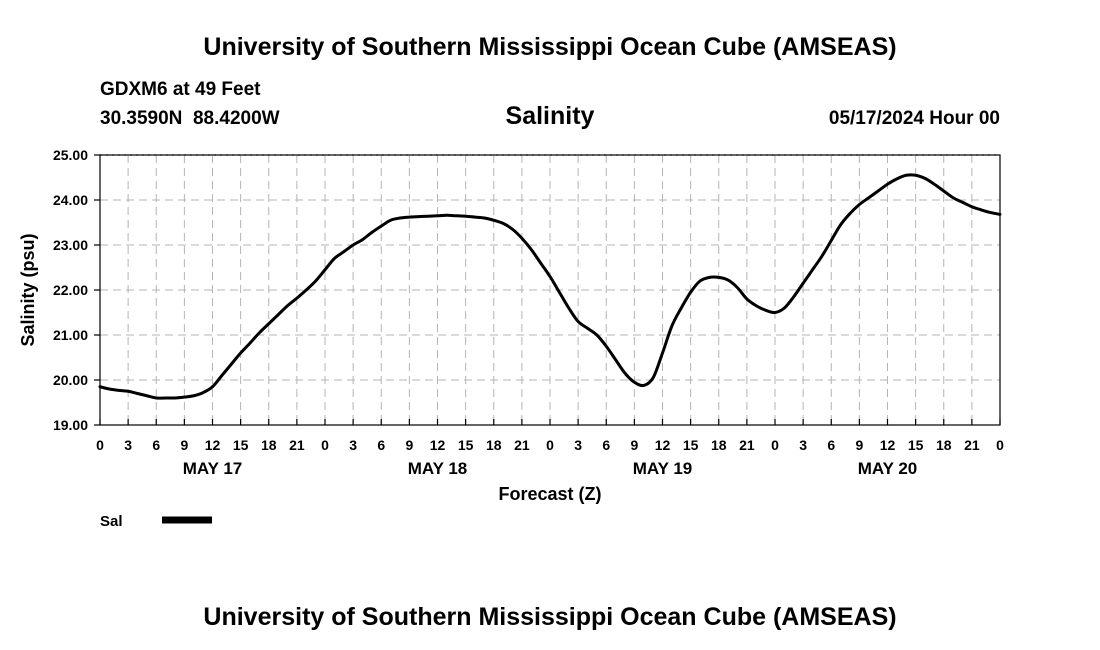 This screenshot has width=1100, height=650. What do you see at coordinates (70, 200) in the screenshot?
I see `y-tick-label: 24.00` at bounding box center [70, 200].